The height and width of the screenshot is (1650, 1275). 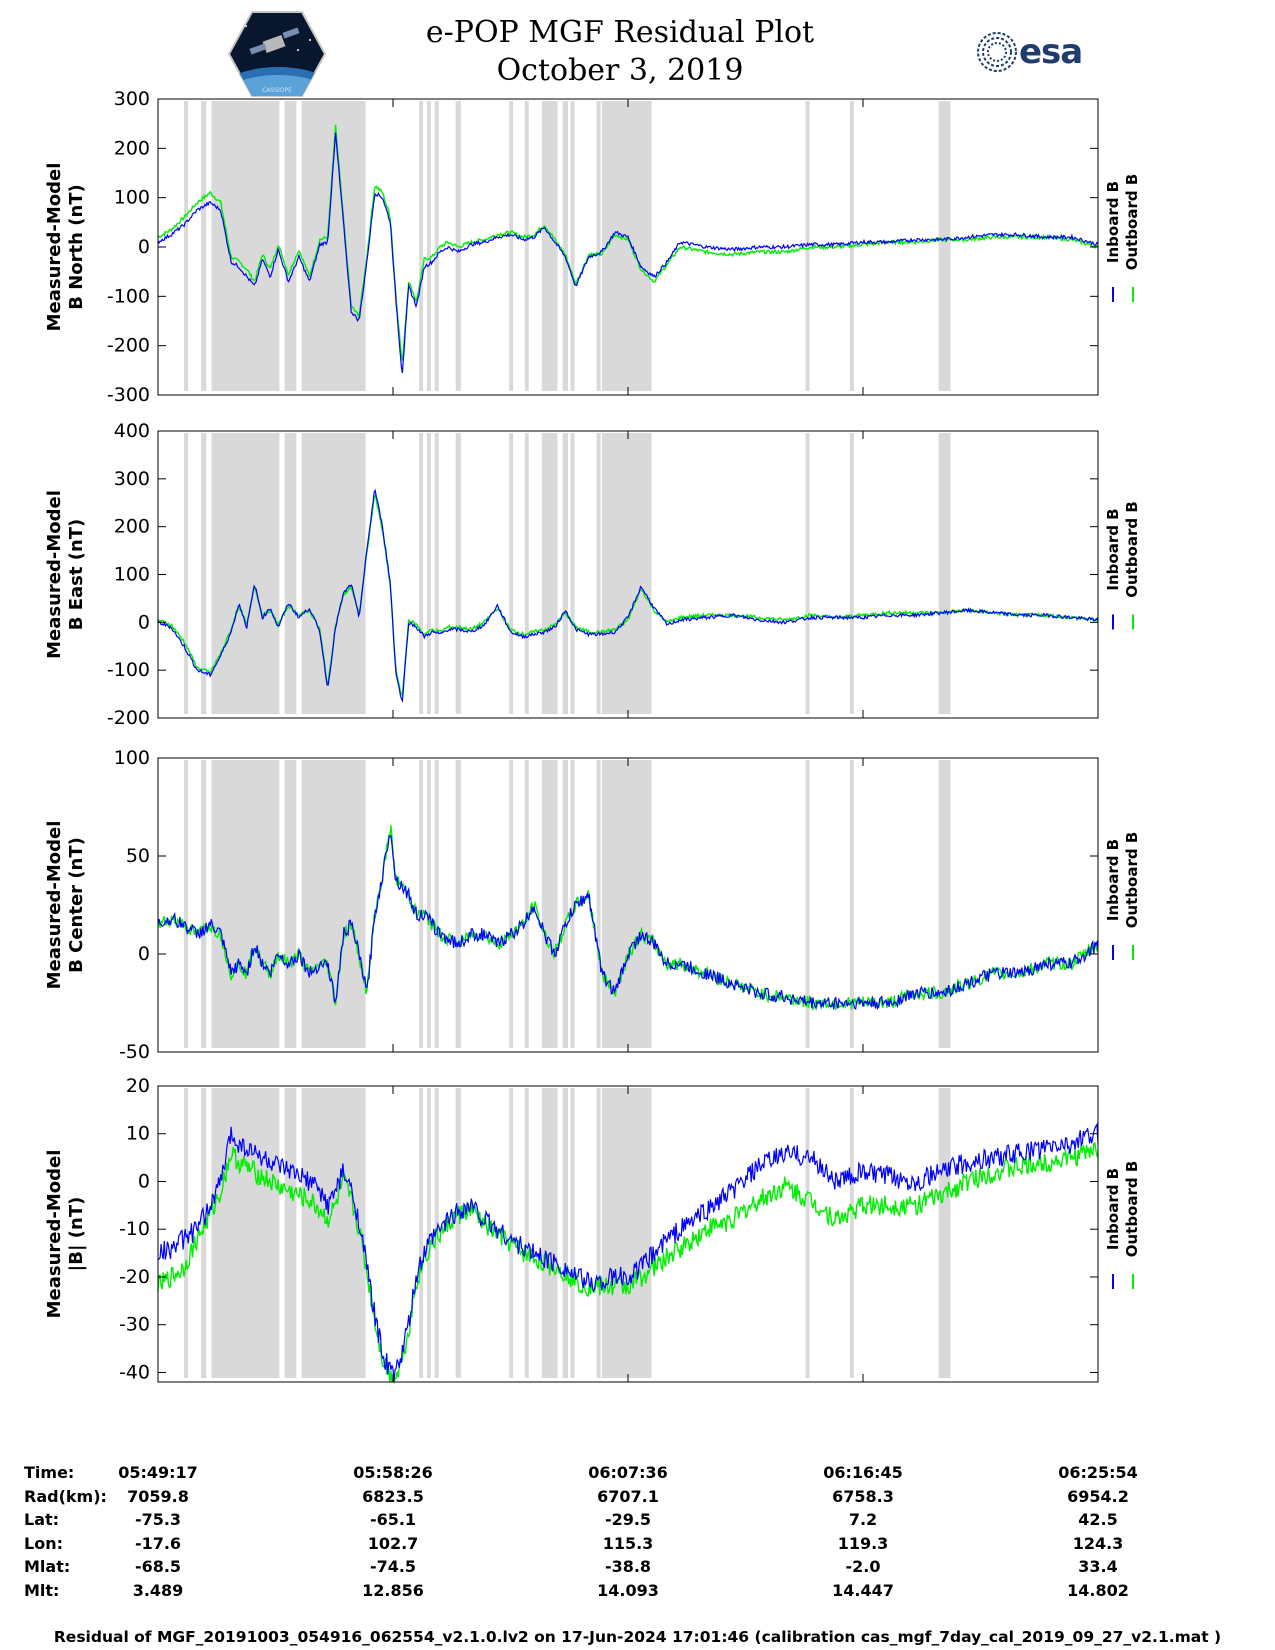 What do you see at coordinates (47, 1566) in the screenshot?
I see `ephemeris-row-label: Mlat:` at bounding box center [47, 1566].